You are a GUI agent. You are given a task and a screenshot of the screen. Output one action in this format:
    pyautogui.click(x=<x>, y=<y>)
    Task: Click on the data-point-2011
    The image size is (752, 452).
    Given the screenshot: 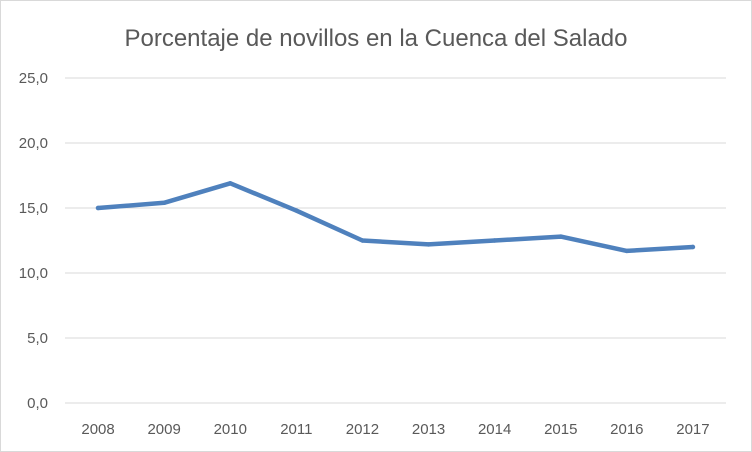 What is the action you would take?
    pyautogui.click(x=296, y=210)
    